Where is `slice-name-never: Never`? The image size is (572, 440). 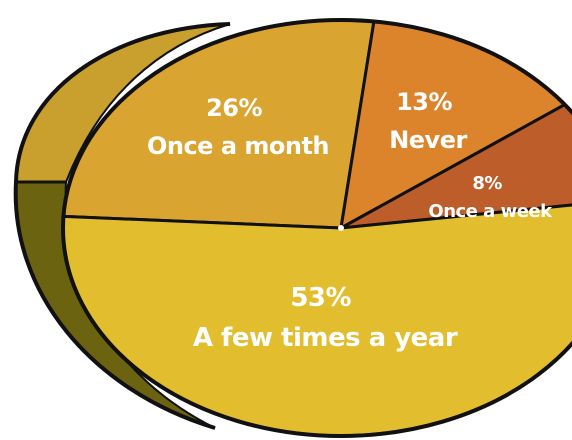
slice-name-never: Never is located at coordinates (428, 140).